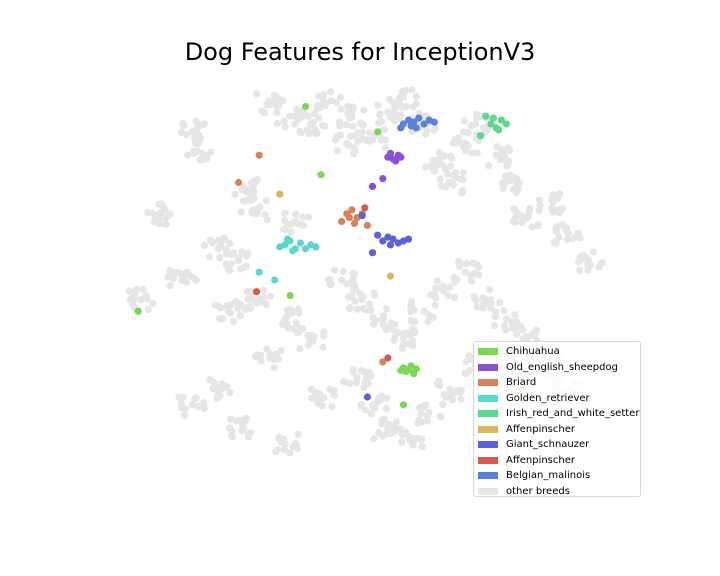 This screenshot has width=720, height=576. I want to click on data-point-affenpinscher, so click(388, 358).